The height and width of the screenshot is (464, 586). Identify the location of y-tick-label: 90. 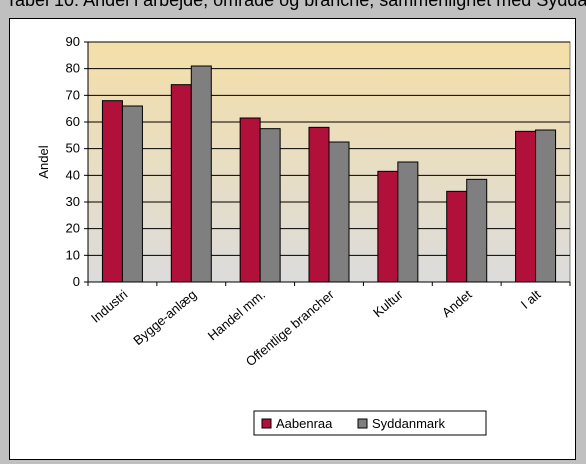
(73, 41).